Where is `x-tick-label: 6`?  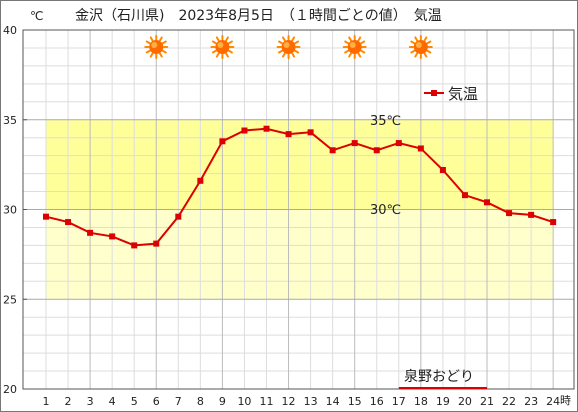 x-tick-label: 6 is located at coordinates (156, 401).